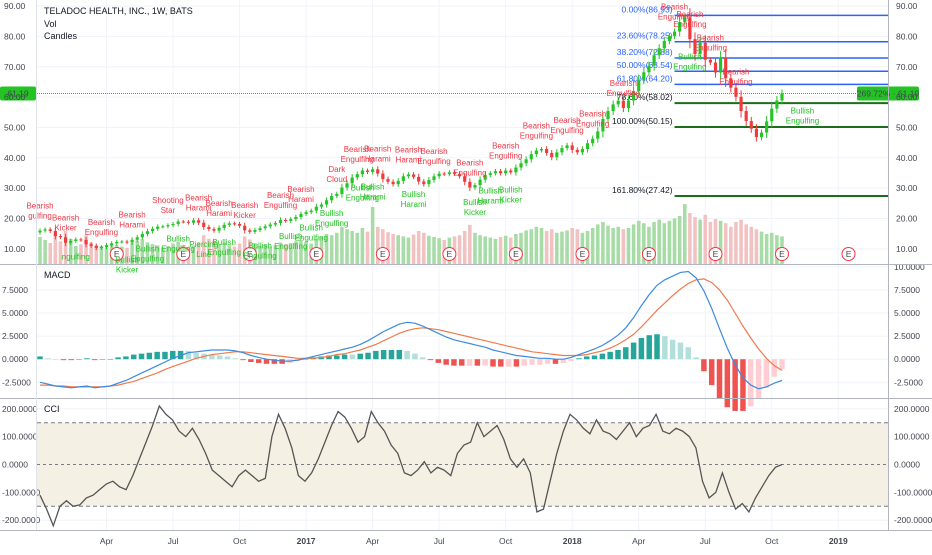 This screenshot has height=555, width=932. Describe the element at coordinates (491, 190) in the screenshot. I see `pattern-label: Bullish` at that location.